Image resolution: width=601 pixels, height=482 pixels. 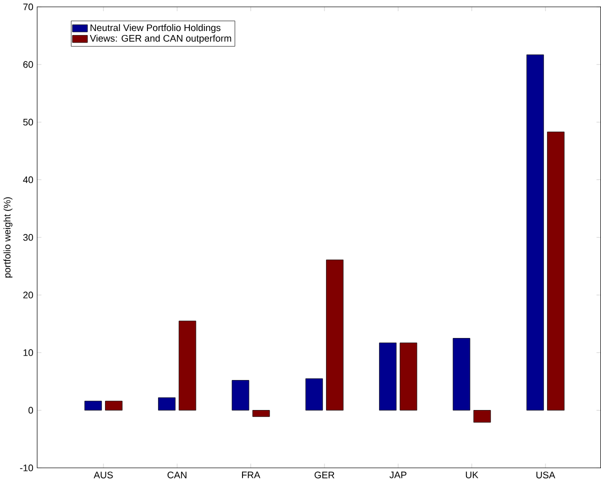 I want to click on x-tick-label: FRA, so click(x=251, y=475).